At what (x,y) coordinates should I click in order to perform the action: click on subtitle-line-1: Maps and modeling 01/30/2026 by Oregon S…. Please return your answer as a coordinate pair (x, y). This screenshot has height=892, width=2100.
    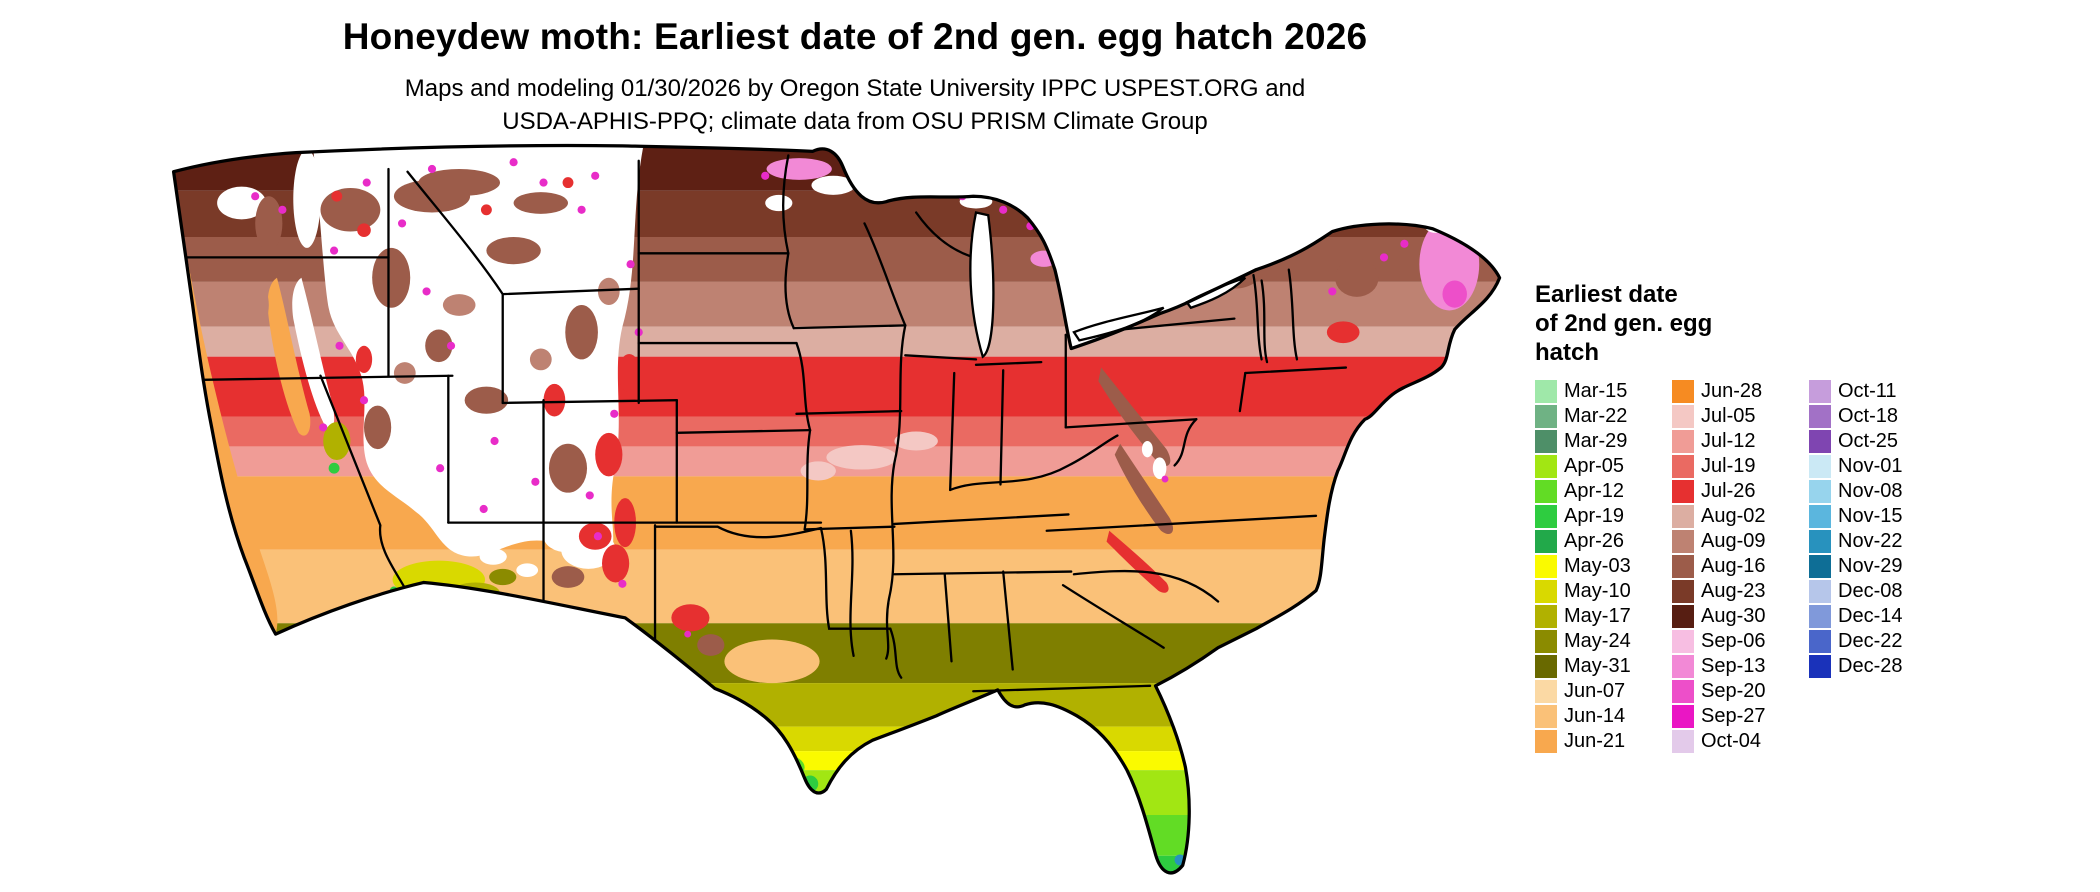
    Looking at the image, I should click on (855, 88).